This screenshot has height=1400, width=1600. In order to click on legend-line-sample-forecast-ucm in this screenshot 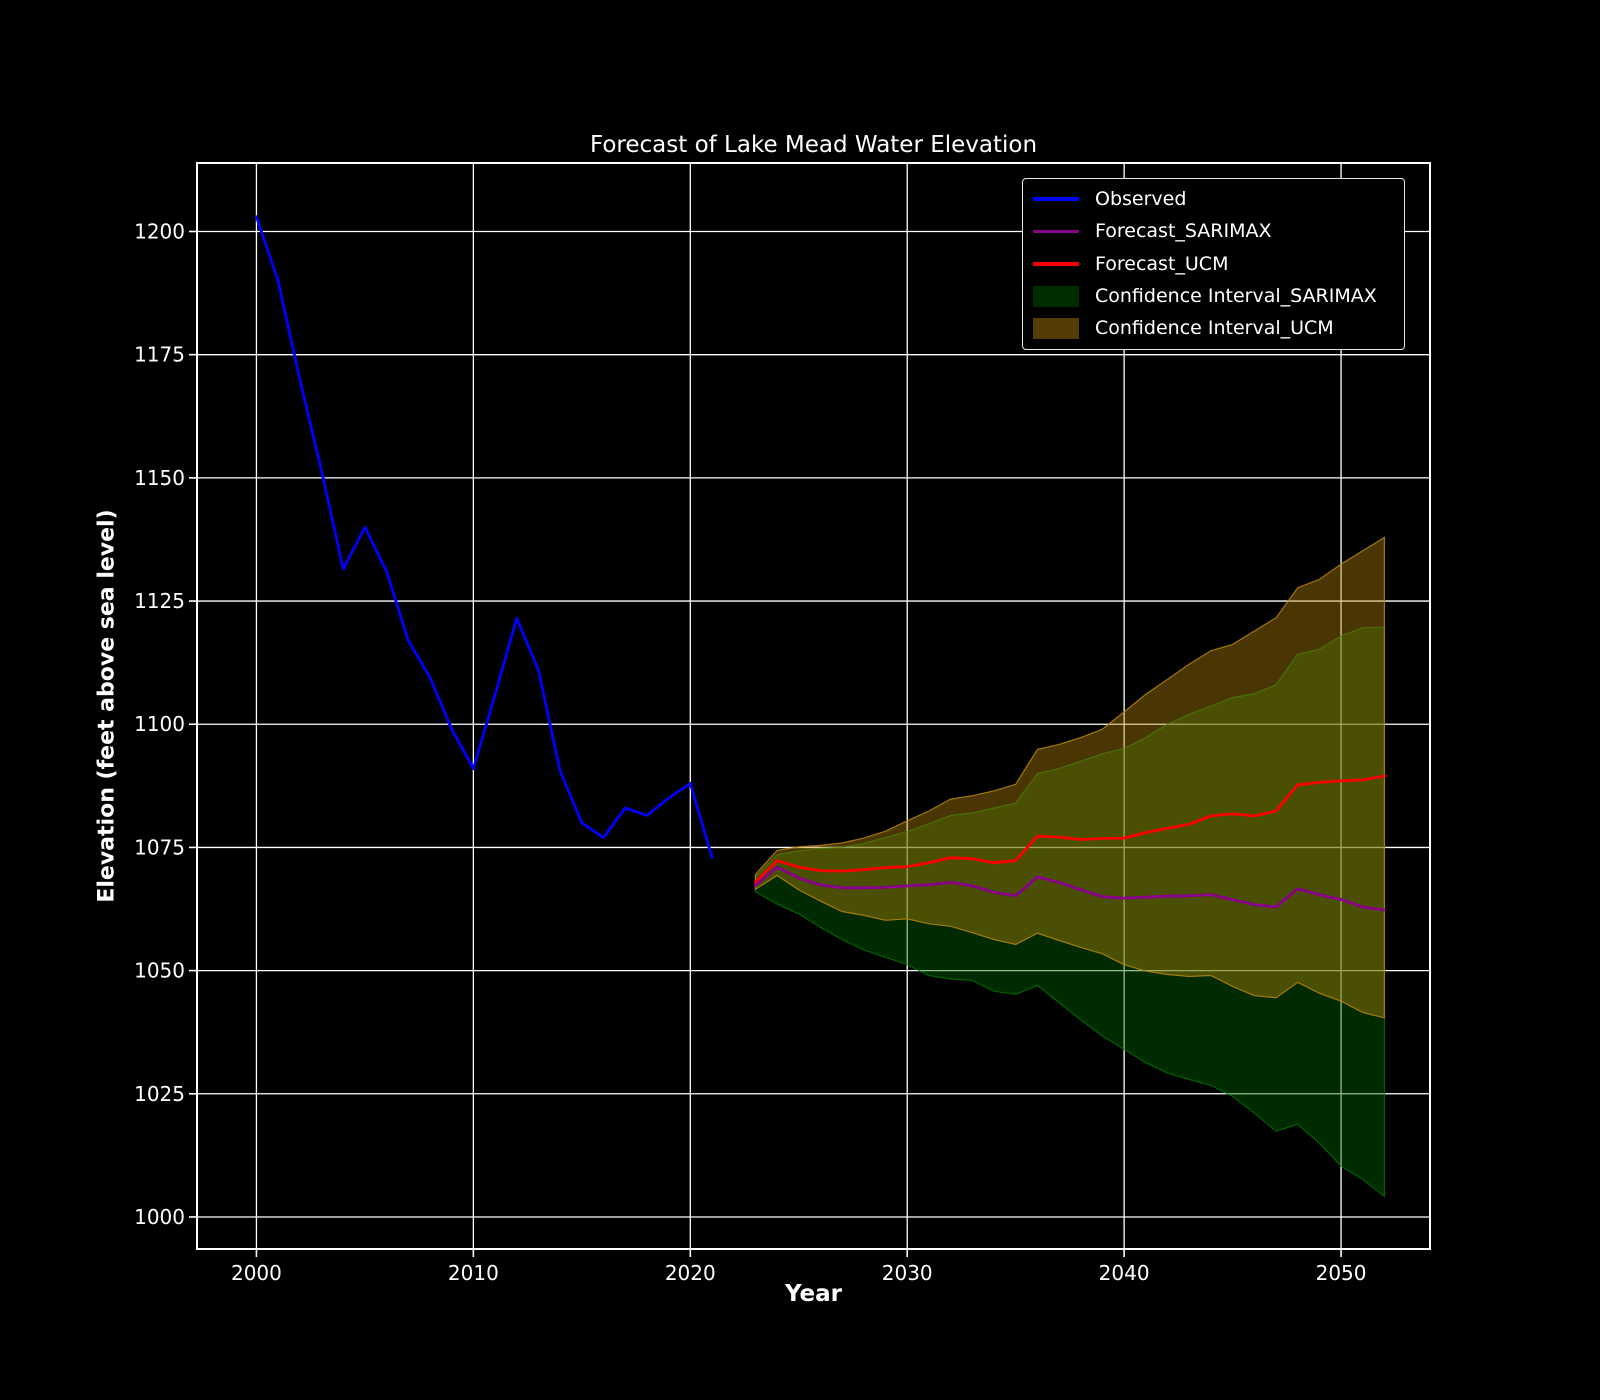, I will do `click(1056, 264)`.